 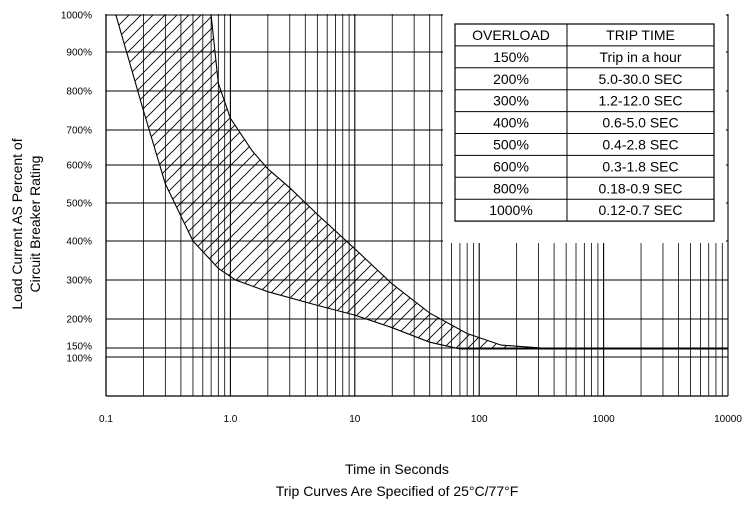 What do you see at coordinates (728, 419) in the screenshot?
I see `x-tick-label: 10000` at bounding box center [728, 419].